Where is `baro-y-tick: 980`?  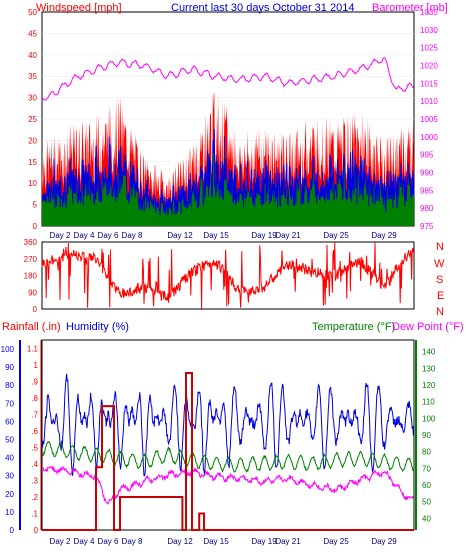
baro-y-tick: 980 is located at coordinates (427, 208).